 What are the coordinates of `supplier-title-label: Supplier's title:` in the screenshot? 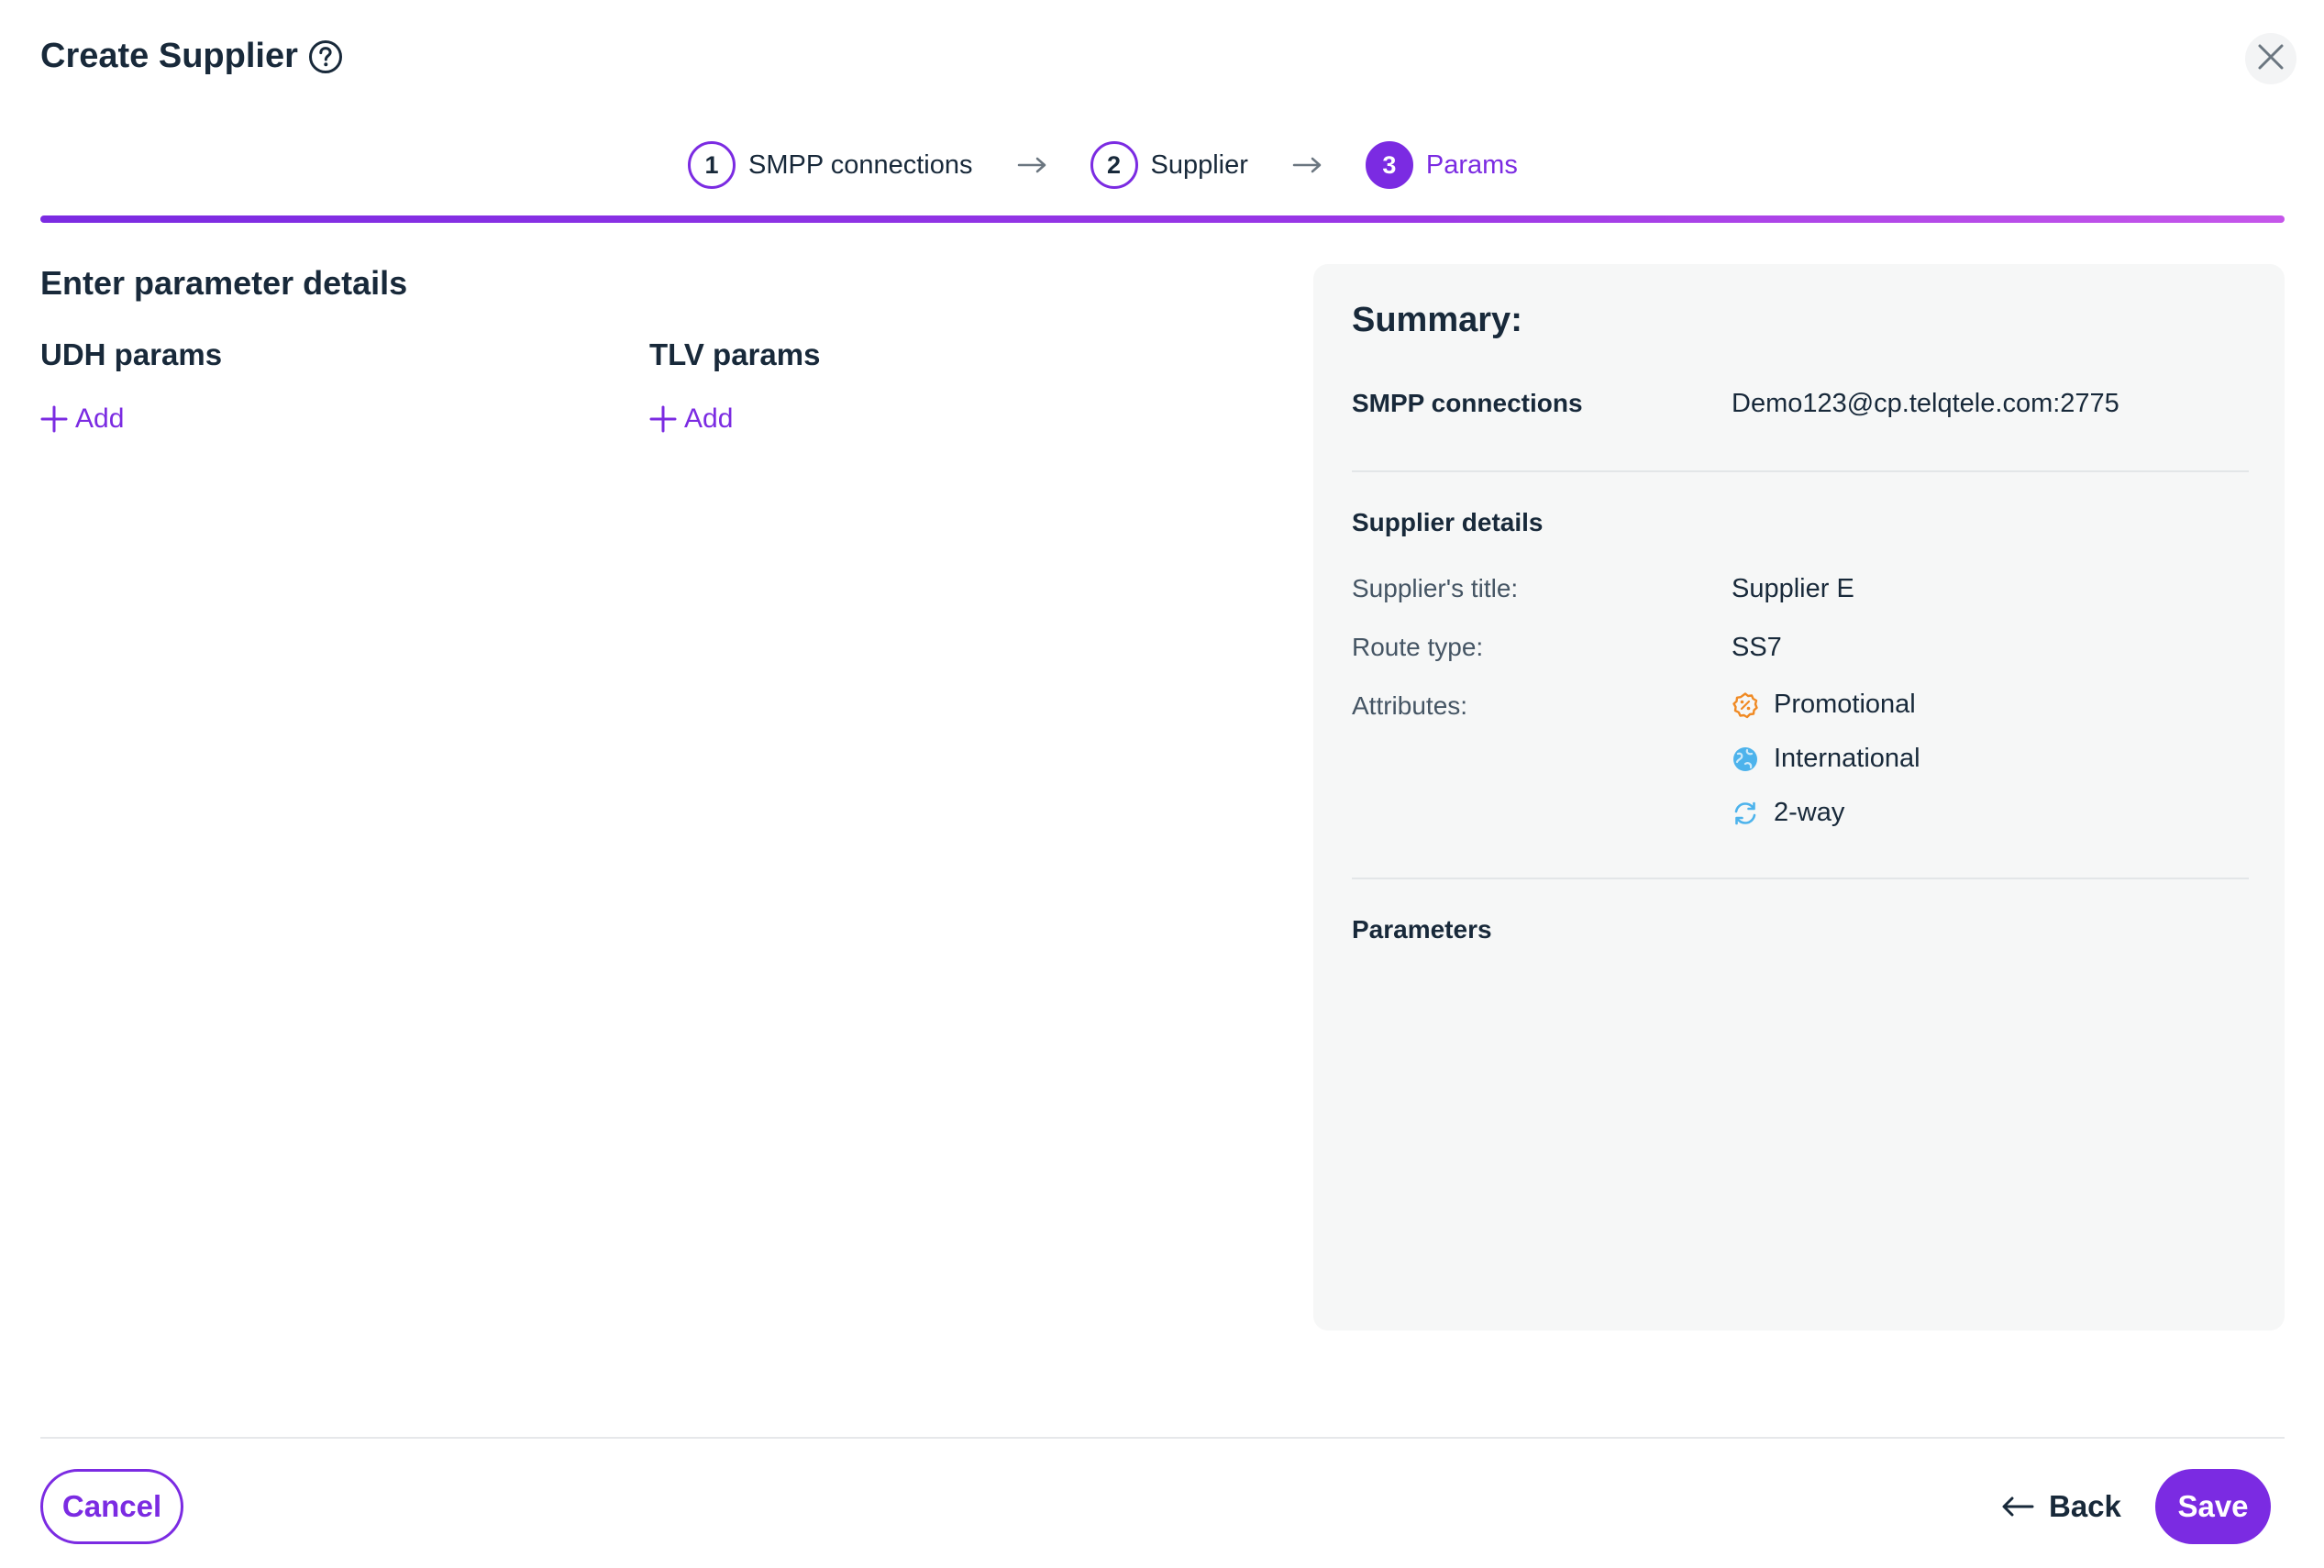 It's located at (1435, 588).